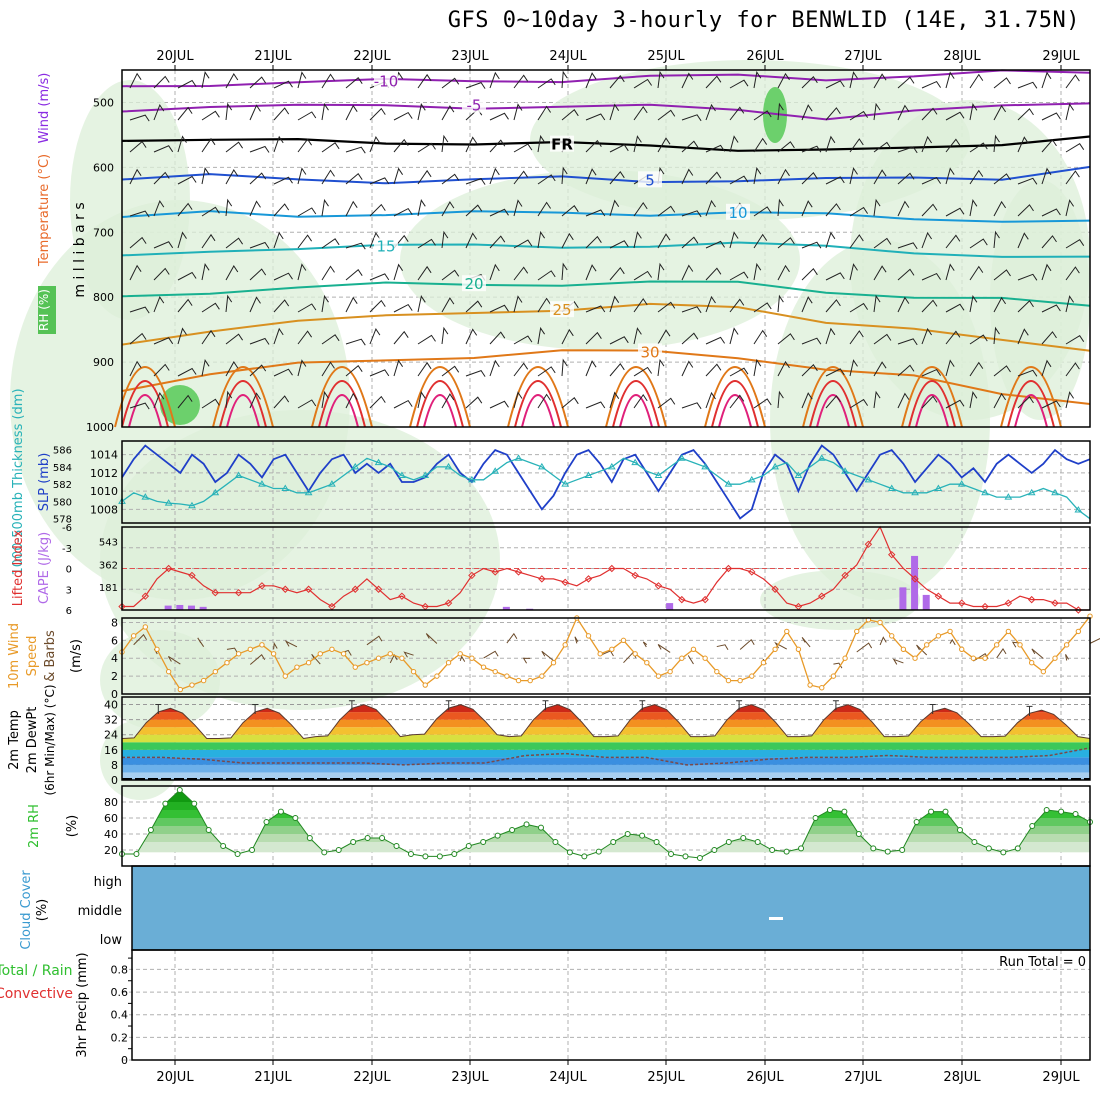 Image resolution: width=1100 pixels, height=1100 pixels. I want to click on rh-shading, so click(840, 600).